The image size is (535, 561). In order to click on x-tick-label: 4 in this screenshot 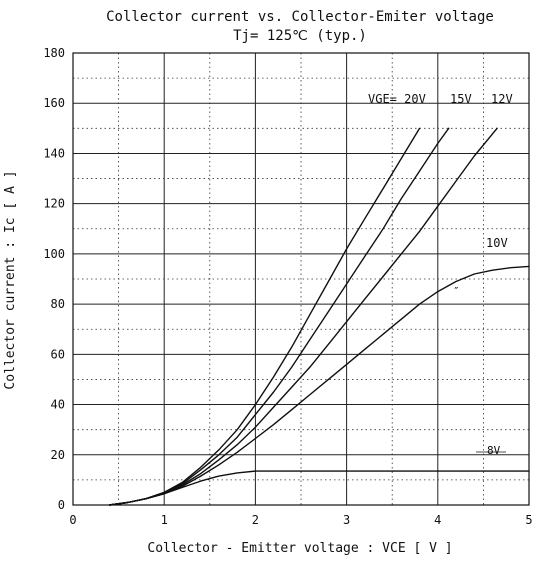, I will do `click(437, 520)`.